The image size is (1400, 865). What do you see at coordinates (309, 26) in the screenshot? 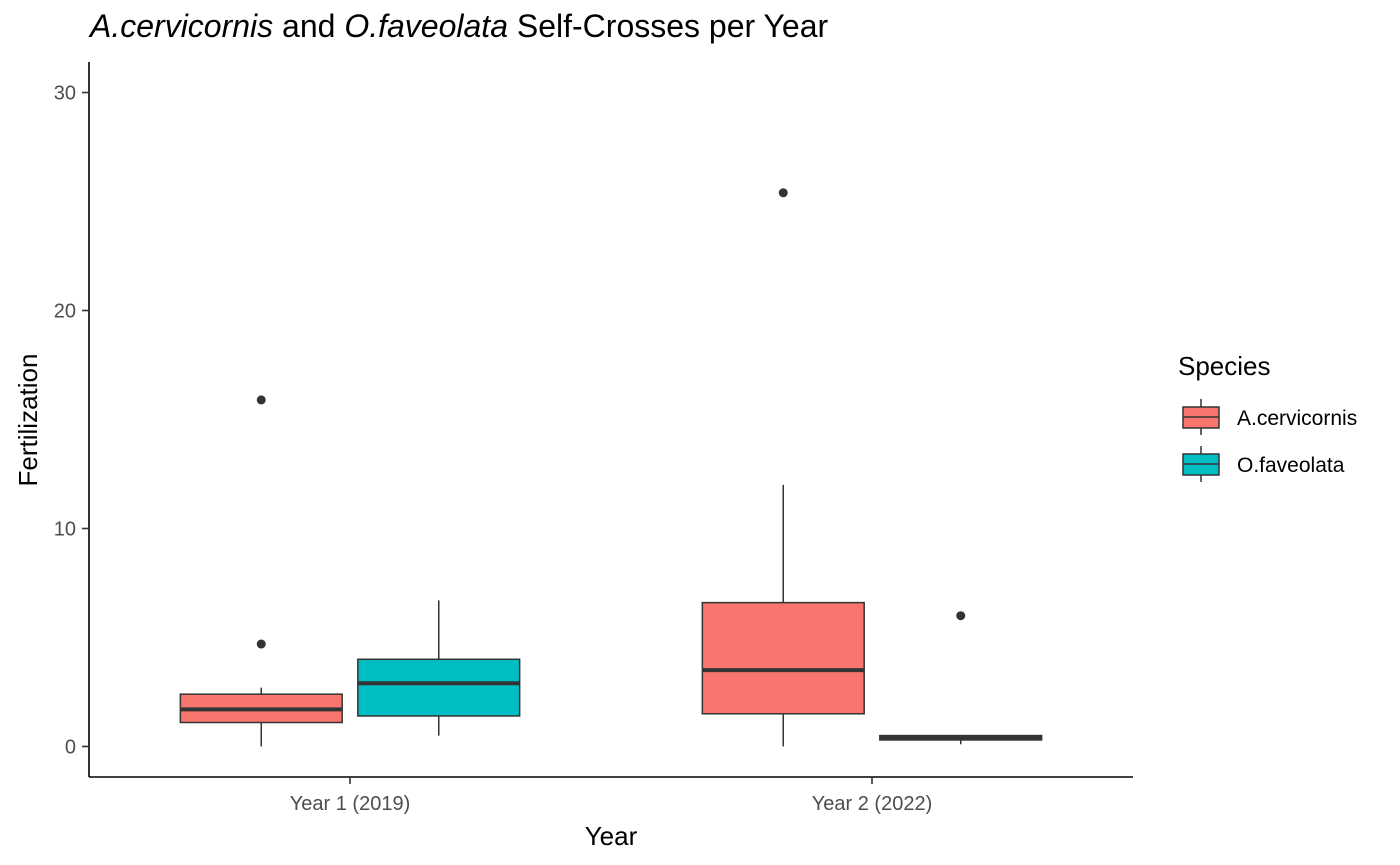
I see `title-part: and` at bounding box center [309, 26].